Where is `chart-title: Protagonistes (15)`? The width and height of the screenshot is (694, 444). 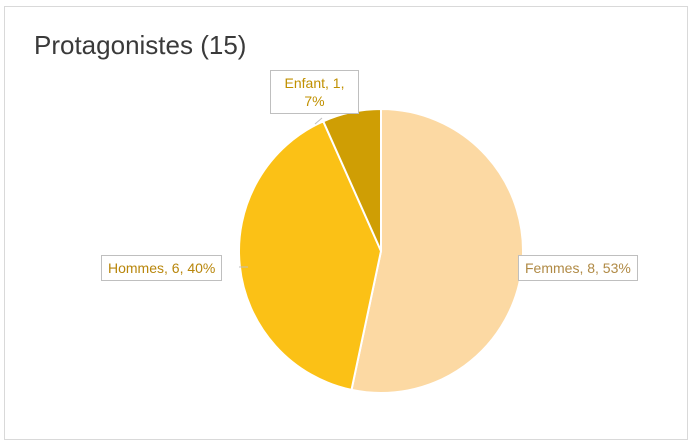
chart-title: Protagonistes (15) is located at coordinates (140, 45).